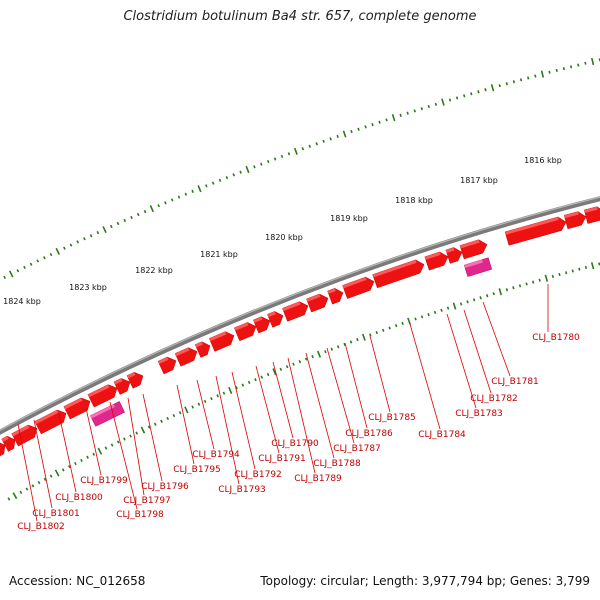  I want to click on gene-label: CLJ_B1783, so click(479, 414).